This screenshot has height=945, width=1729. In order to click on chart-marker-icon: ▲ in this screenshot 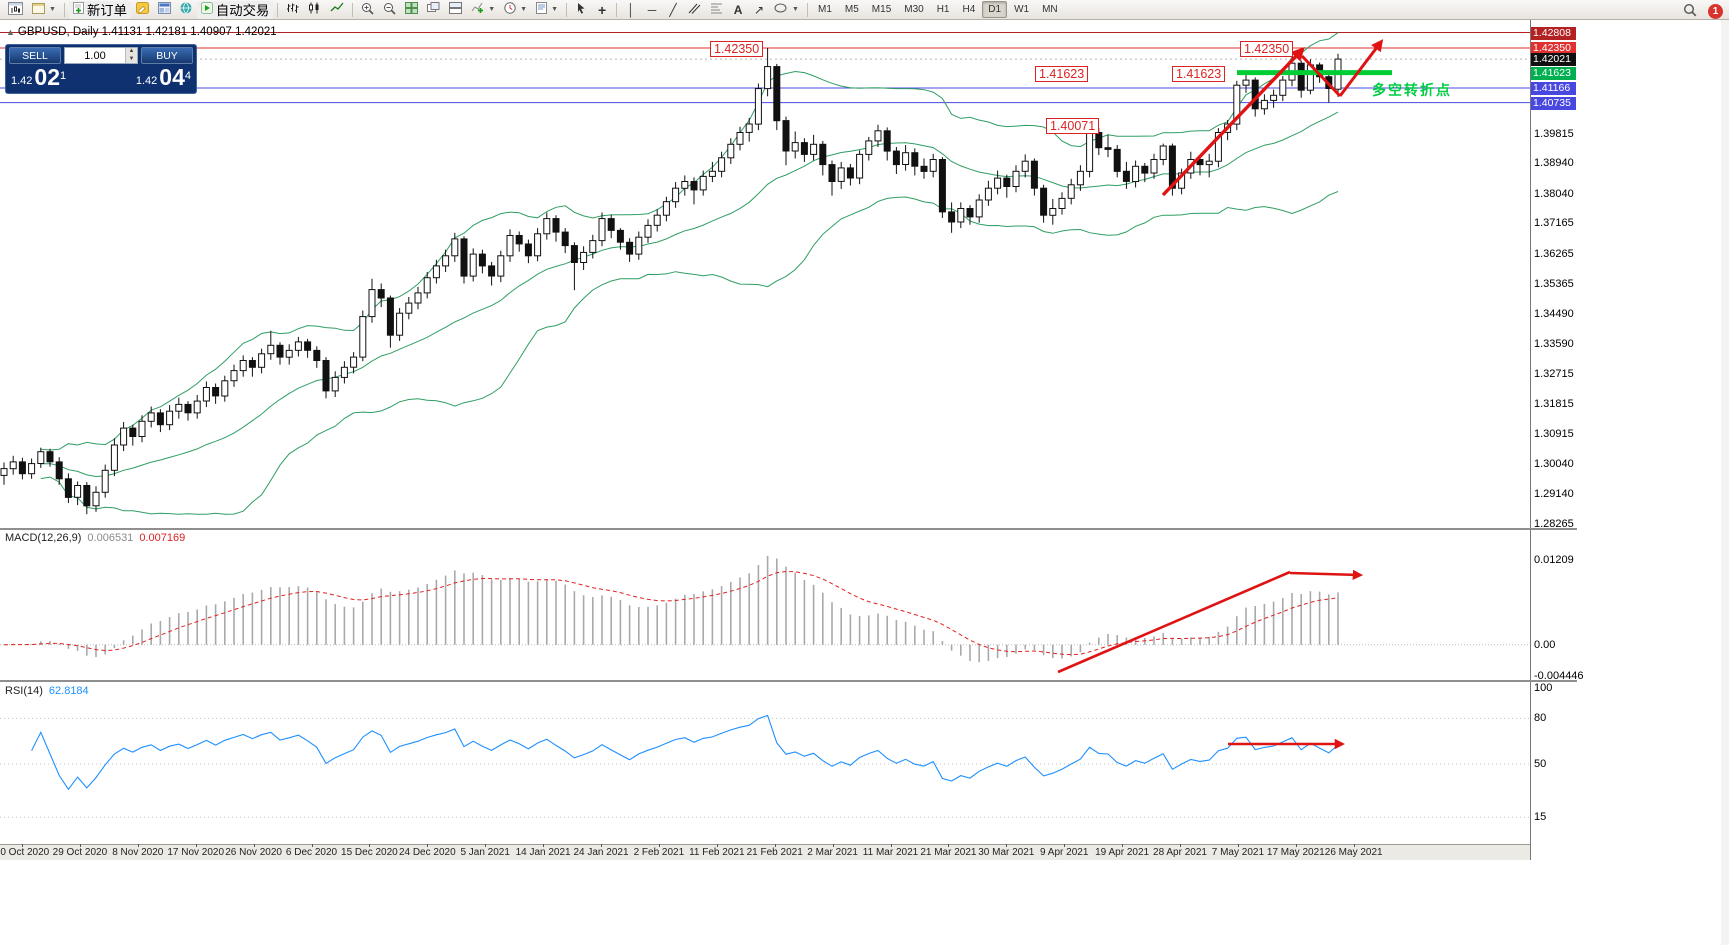, I will do `click(10, 32)`.